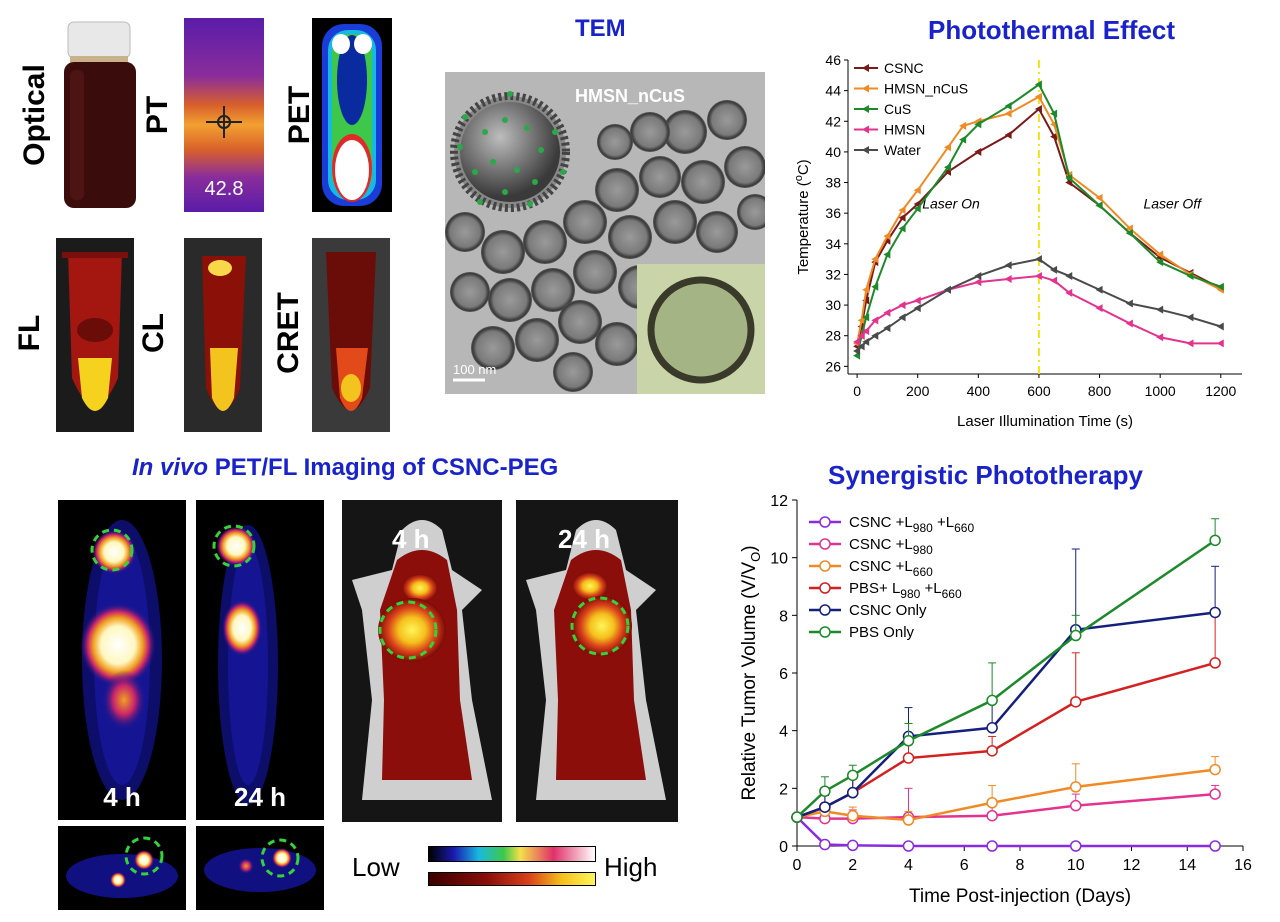 This screenshot has width=1280, height=922. Describe the element at coordinates (1220, 391) in the screenshot. I see `x-tick-label: 1200` at that location.